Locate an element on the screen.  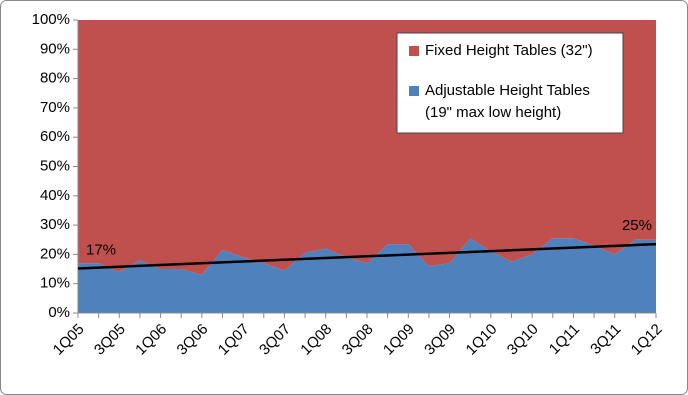
y-tick-label: 90% is located at coordinates (55, 48).